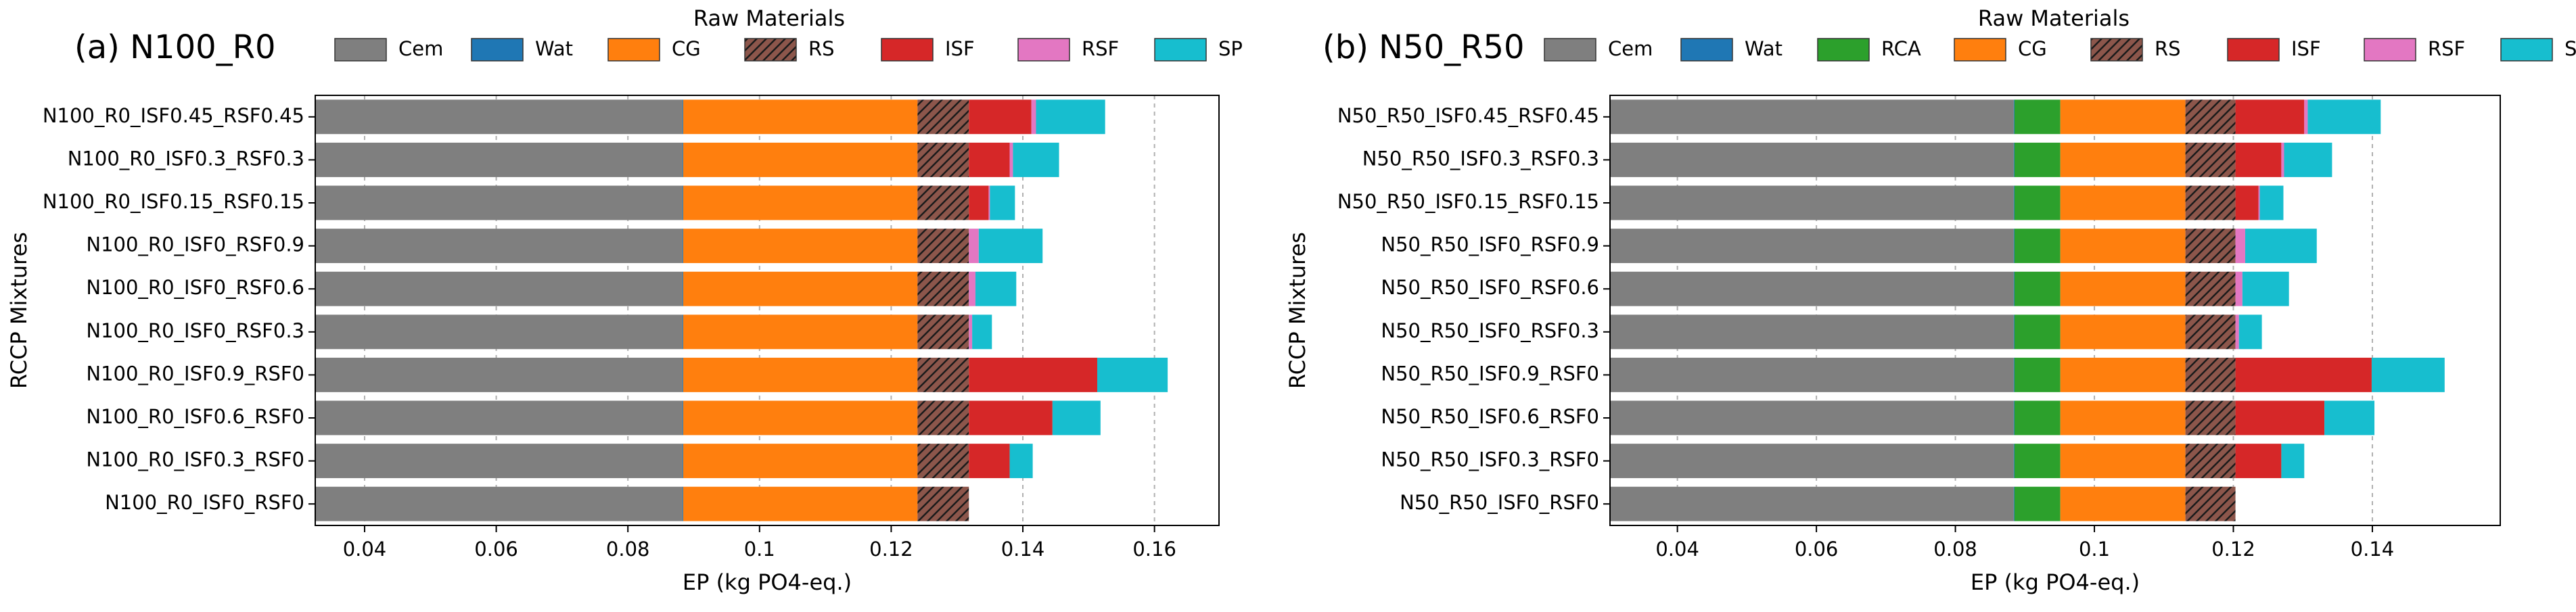  What do you see at coordinates (1490, 416) in the screenshot?
I see `y-tick-label: N50_R50_ISF0.6_RSF0` at bounding box center [1490, 416].